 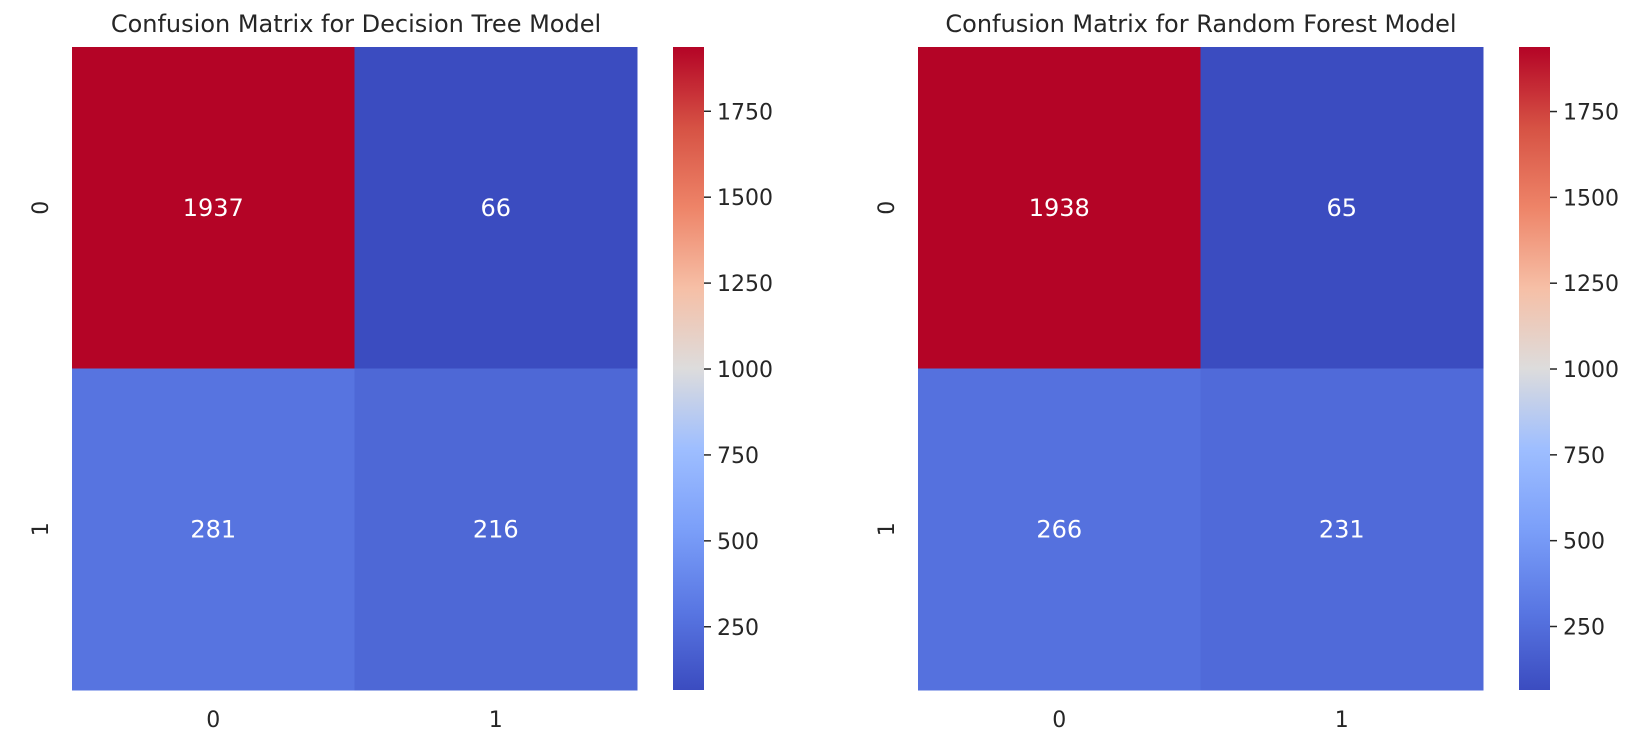 I want to click on chart-title: Confusion Matrix for Random Forest Model, so click(x=1200, y=24).